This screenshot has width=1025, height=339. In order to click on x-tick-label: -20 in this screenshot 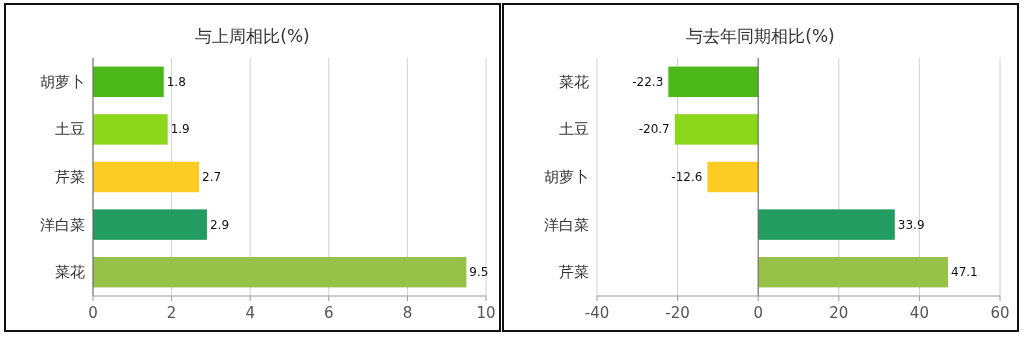, I will do `click(677, 313)`.